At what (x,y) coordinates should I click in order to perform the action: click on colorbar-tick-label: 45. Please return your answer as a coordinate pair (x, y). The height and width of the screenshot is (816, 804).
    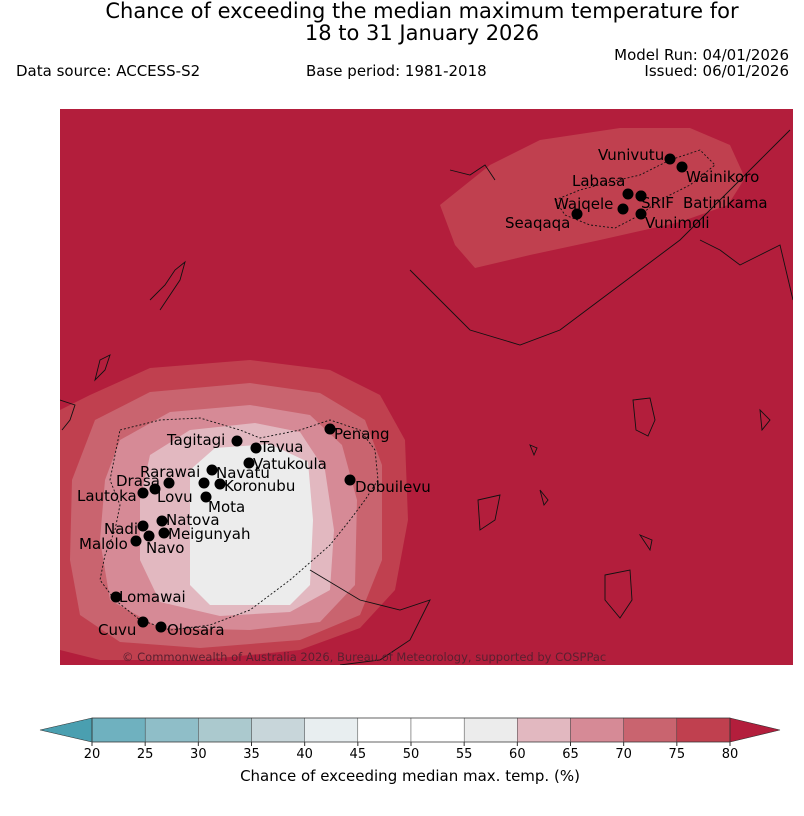
    Looking at the image, I should click on (358, 754).